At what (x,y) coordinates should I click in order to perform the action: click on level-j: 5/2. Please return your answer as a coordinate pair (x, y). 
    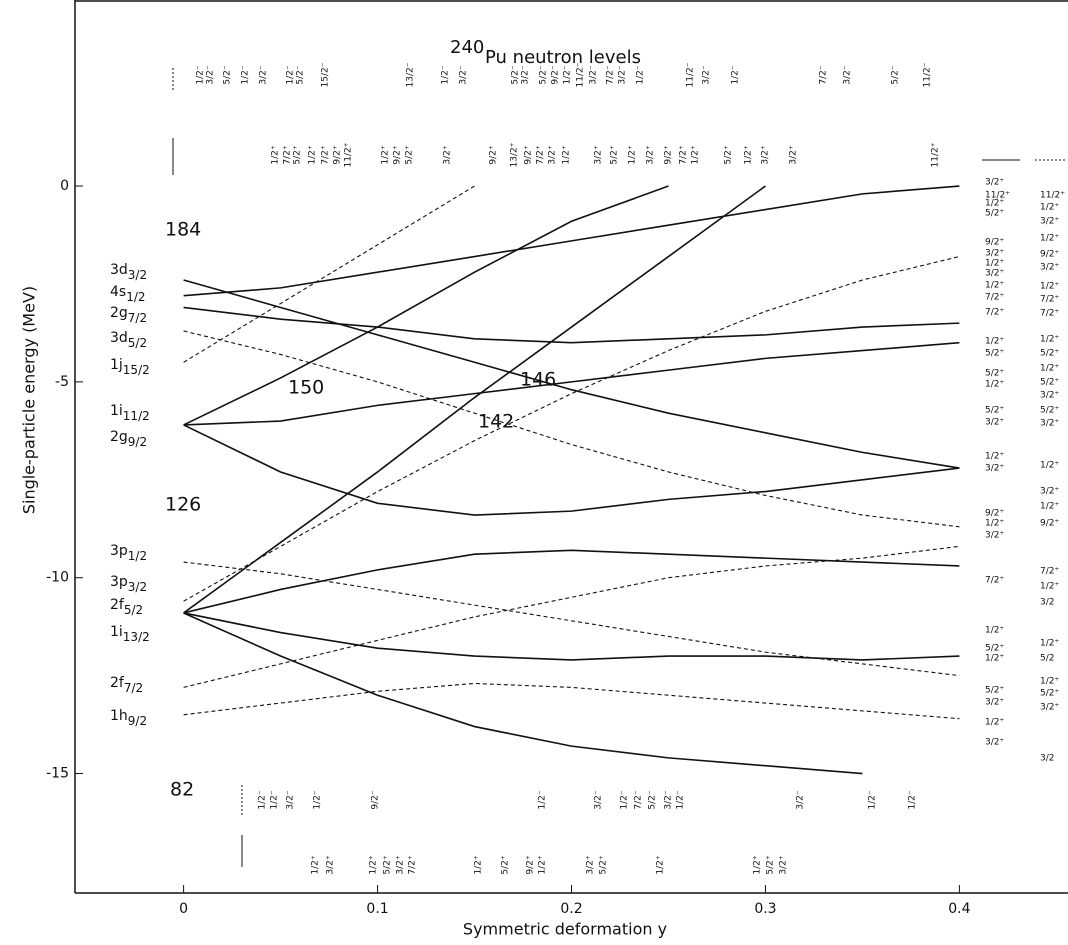
    Looking at the image, I should click on (137, 343).